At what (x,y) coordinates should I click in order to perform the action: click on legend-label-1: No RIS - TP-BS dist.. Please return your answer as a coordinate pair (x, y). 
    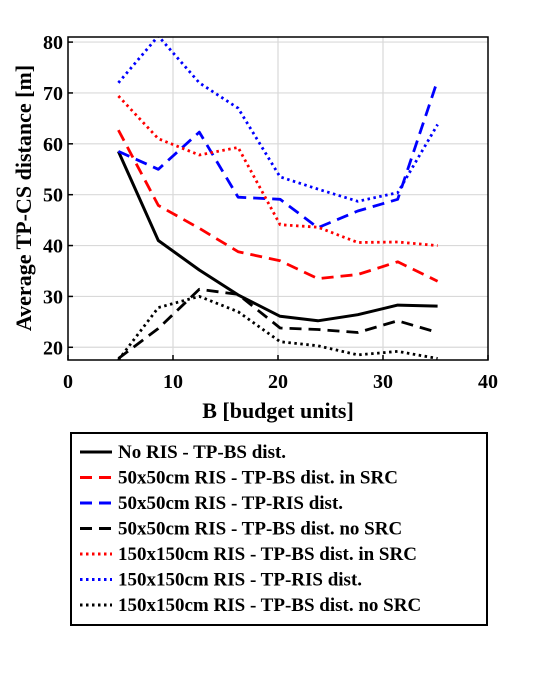
    Looking at the image, I should click on (202, 452).